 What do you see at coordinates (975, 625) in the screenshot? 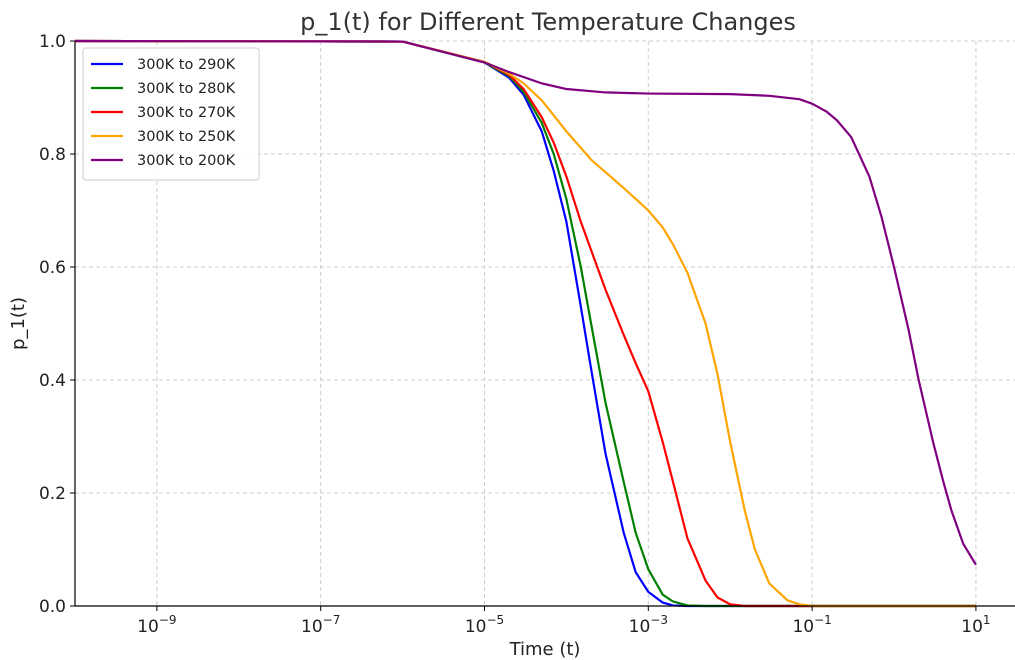
I see `x-tick-label: 10¹` at bounding box center [975, 625].